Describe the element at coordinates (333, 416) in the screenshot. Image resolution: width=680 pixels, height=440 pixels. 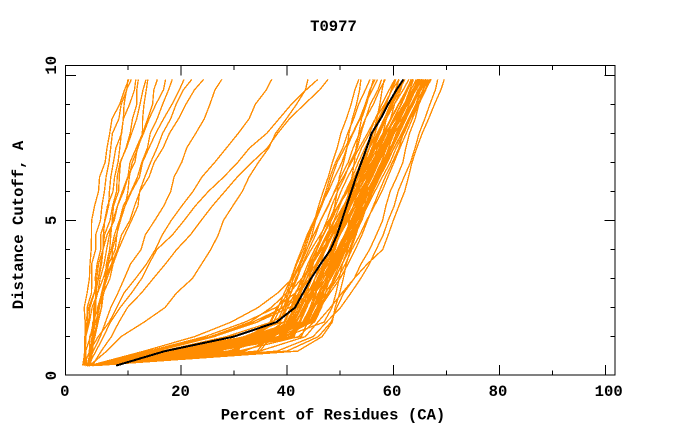
I see `svg-text: Percent of Residues (CA)` at that location.